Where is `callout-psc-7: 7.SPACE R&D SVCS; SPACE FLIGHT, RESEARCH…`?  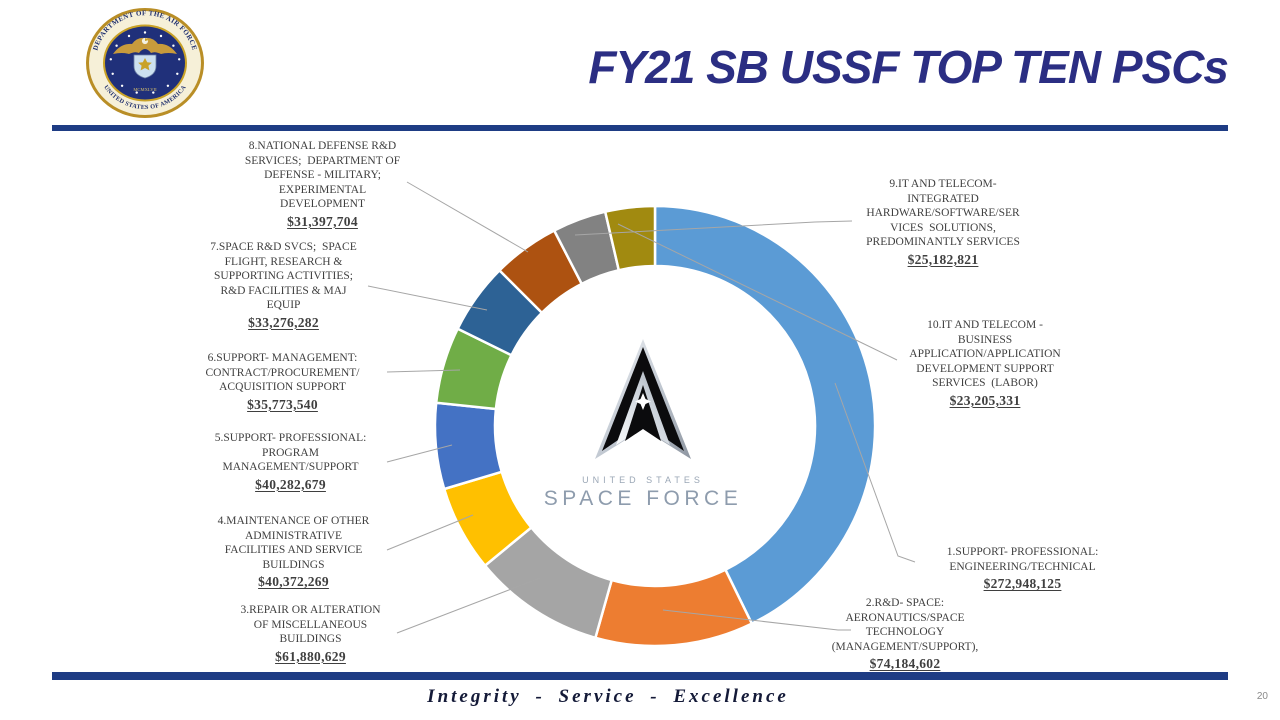 callout-psc-7: 7.SPACE R&D SVCS; SPACE FLIGHT, RESEARCH… is located at coordinates (283, 285).